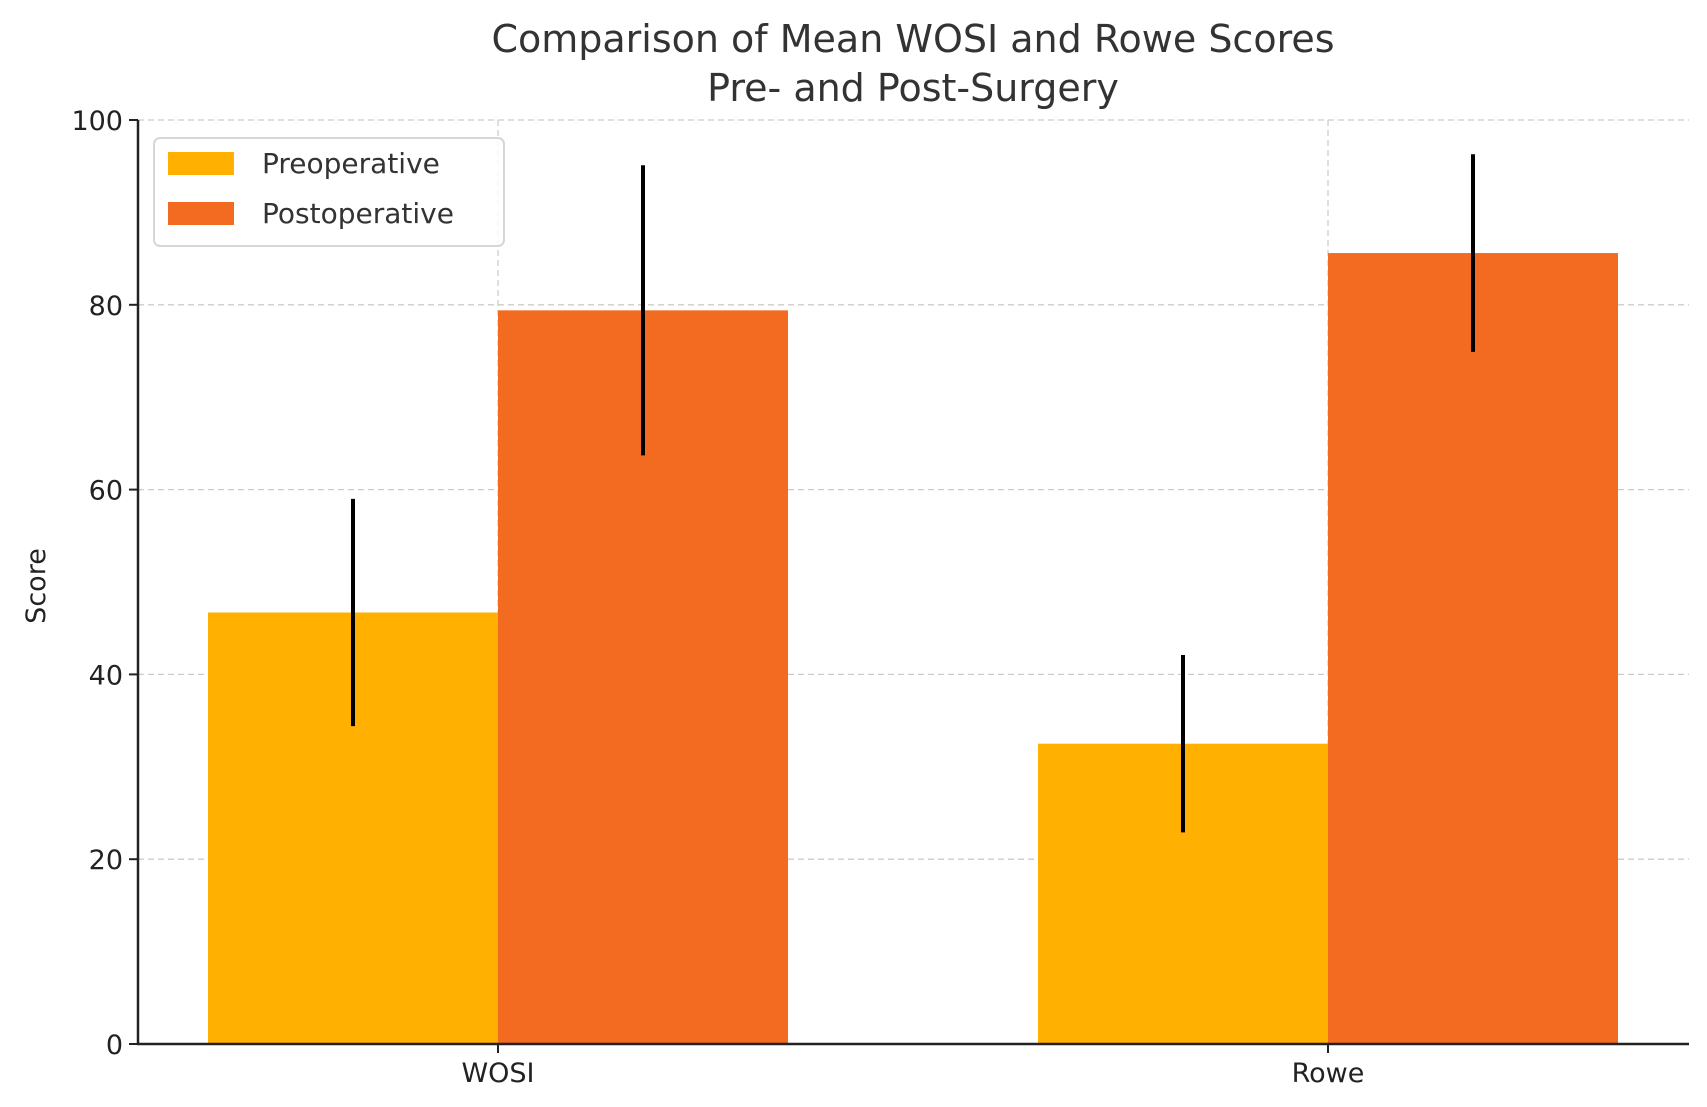 This screenshot has width=1707, height=1107. Describe the element at coordinates (104, 583) in the screenshot. I see `y-ticks: 0 20 40 60 80 100` at that location.